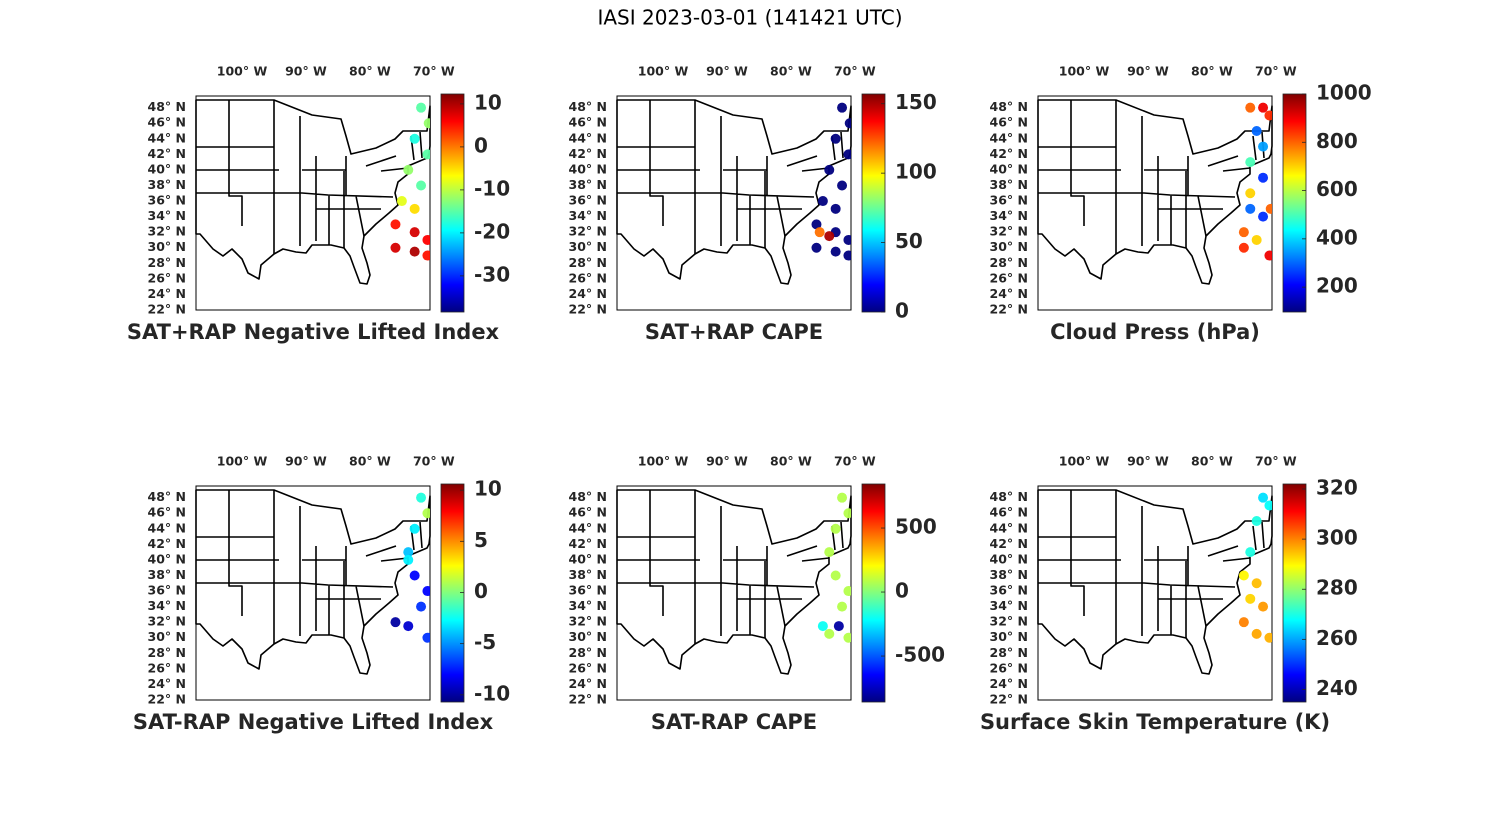 Image resolution: width=1500 pixels, height=825 pixels. What do you see at coordinates (1337, 189) in the screenshot?
I see `colorbar-tick-label: 600` at bounding box center [1337, 189].